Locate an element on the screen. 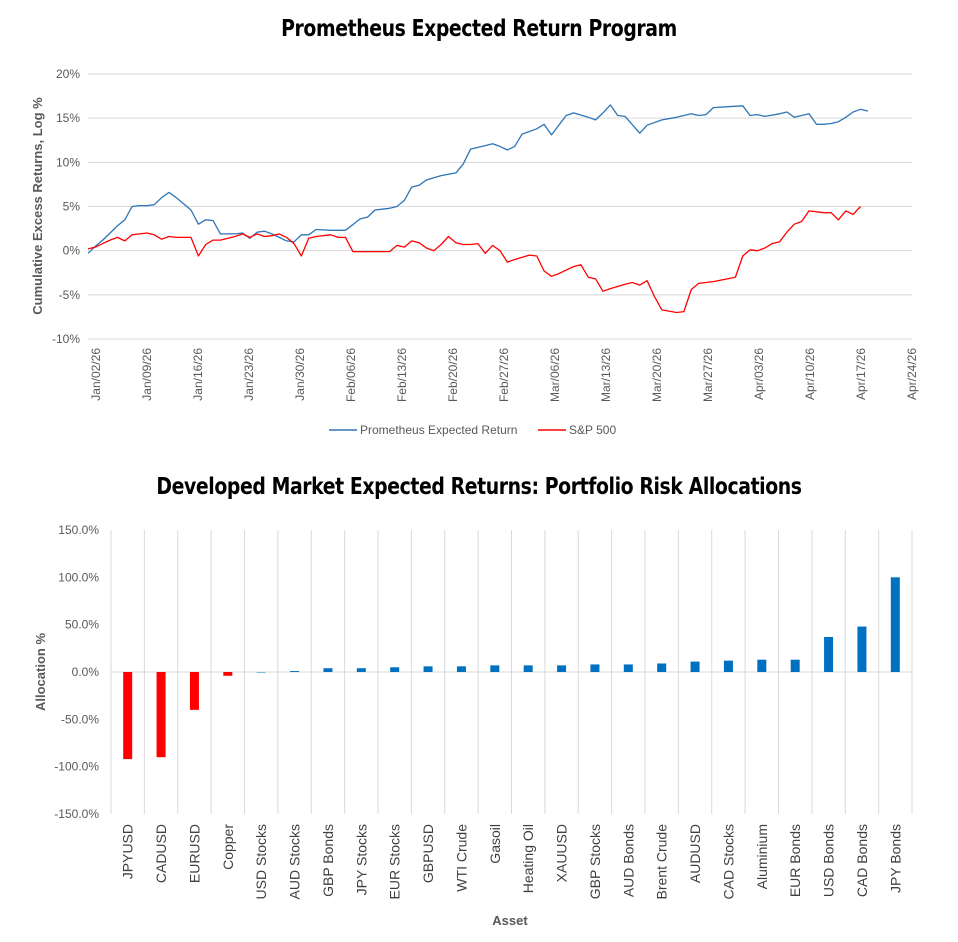 Image resolution: width=958 pixels, height=942 pixels. bar-jpy-stocks is located at coordinates (361, 670).